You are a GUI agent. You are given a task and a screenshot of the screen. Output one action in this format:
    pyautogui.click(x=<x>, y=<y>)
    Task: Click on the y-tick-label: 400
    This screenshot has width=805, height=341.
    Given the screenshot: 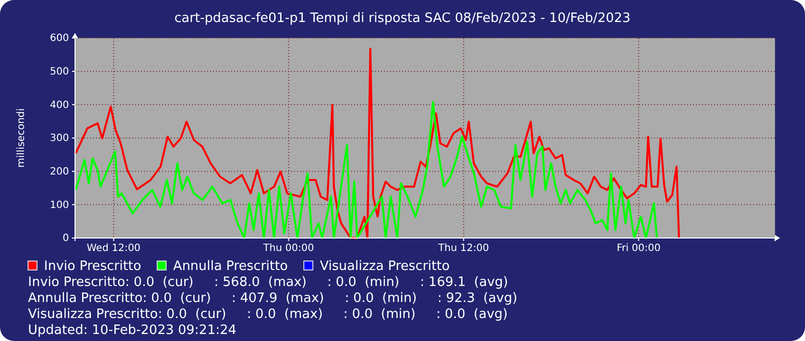 What is the action you would take?
    pyautogui.click(x=59, y=105)
    